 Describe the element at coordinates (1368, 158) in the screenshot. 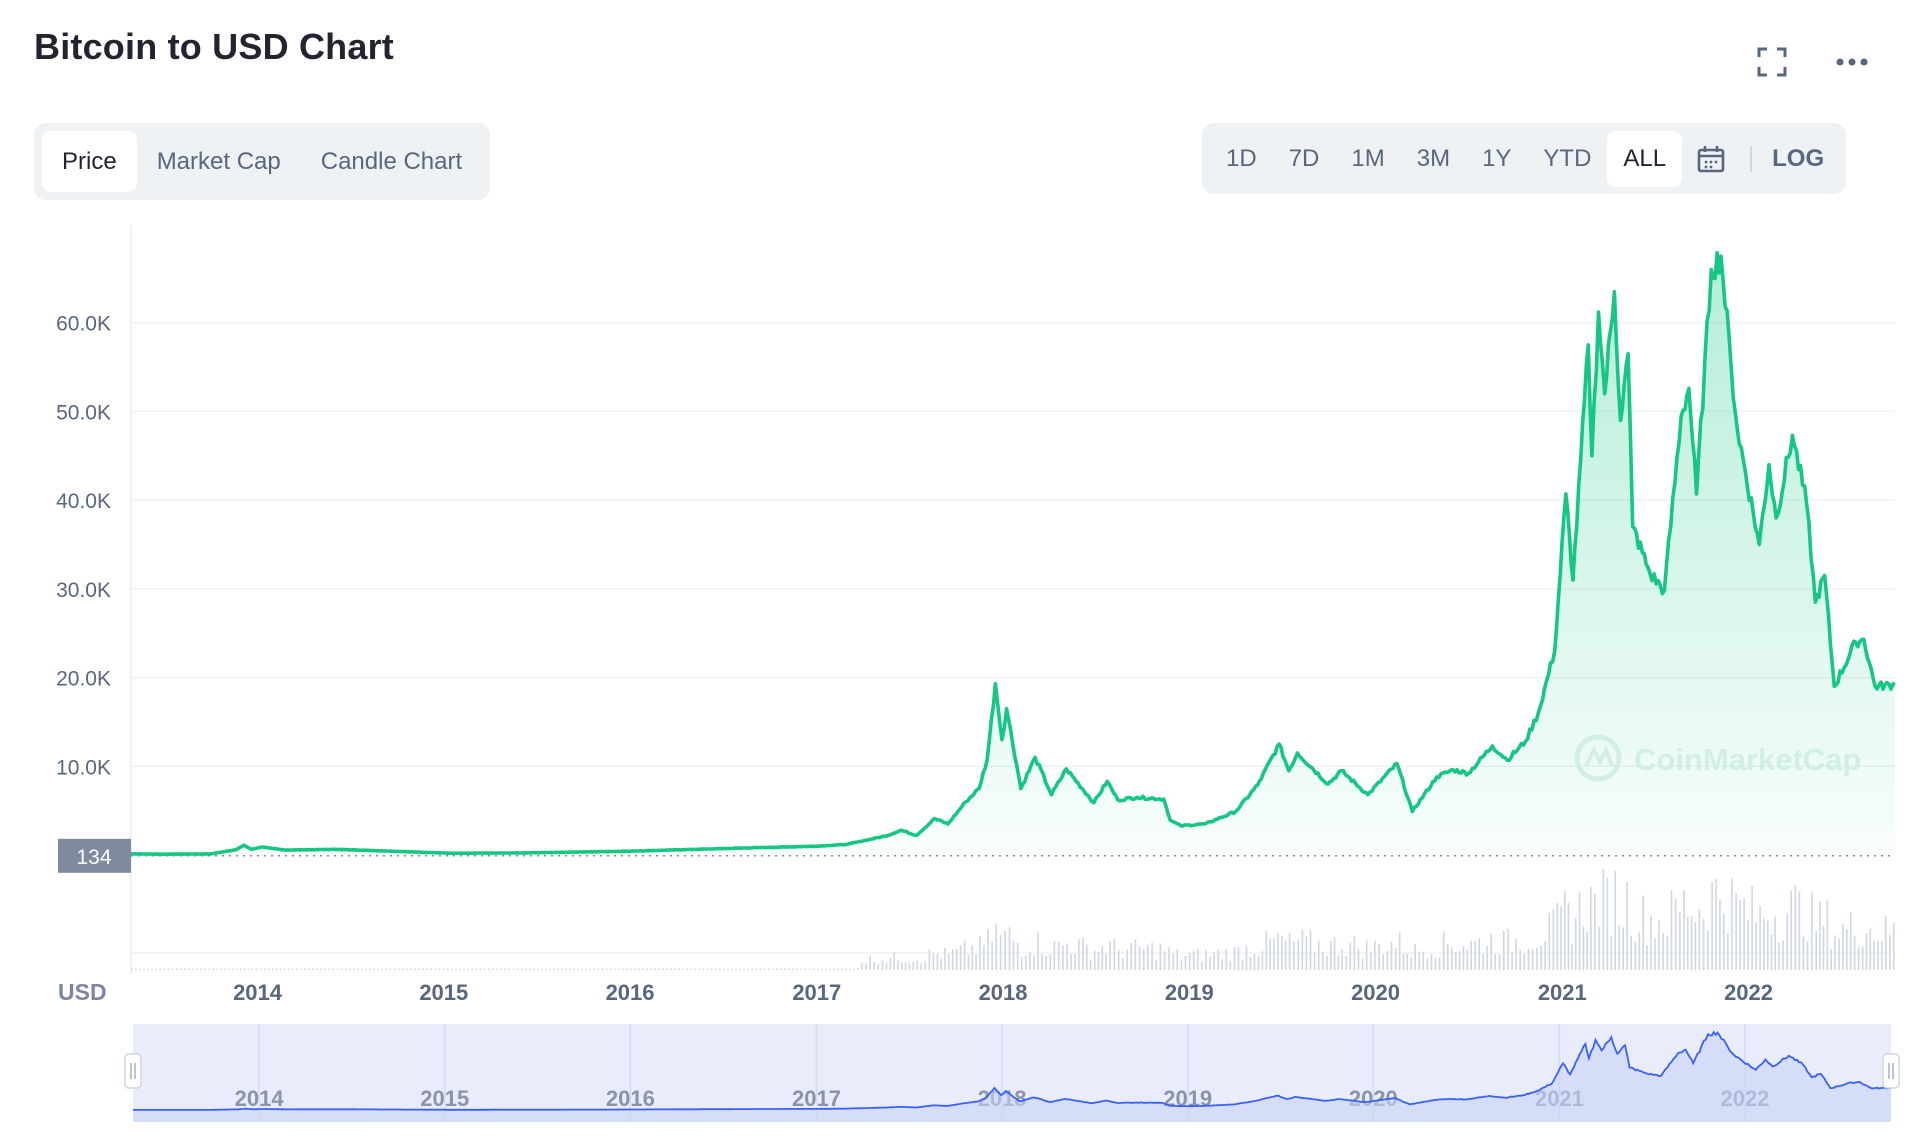

I see `range-1m: 1M` at that location.